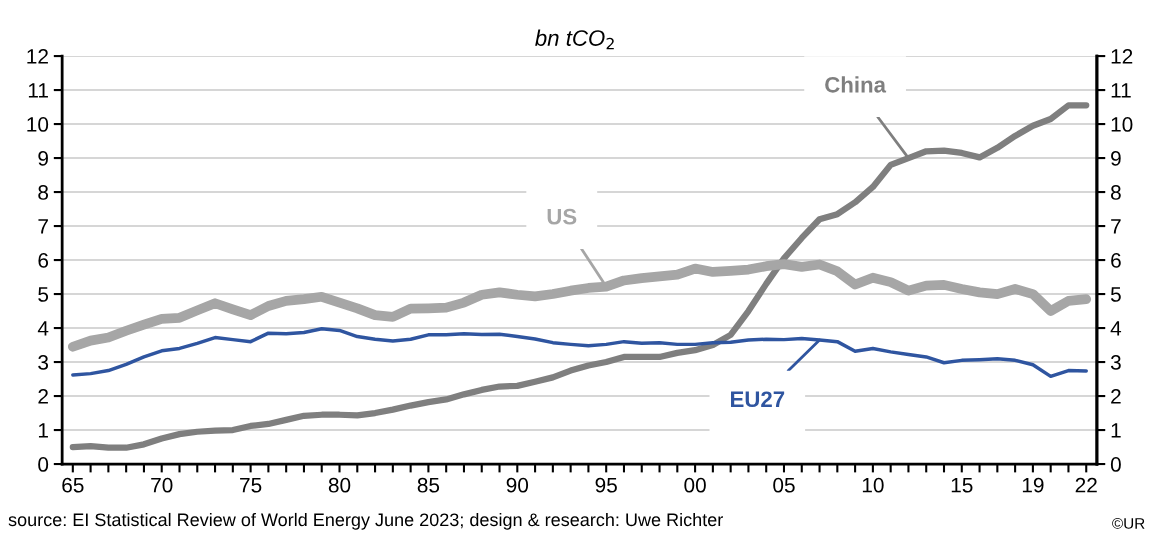 The height and width of the screenshot is (534, 1151). What do you see at coordinates (37, 56) in the screenshot?
I see `y-tick-label: 12` at bounding box center [37, 56].